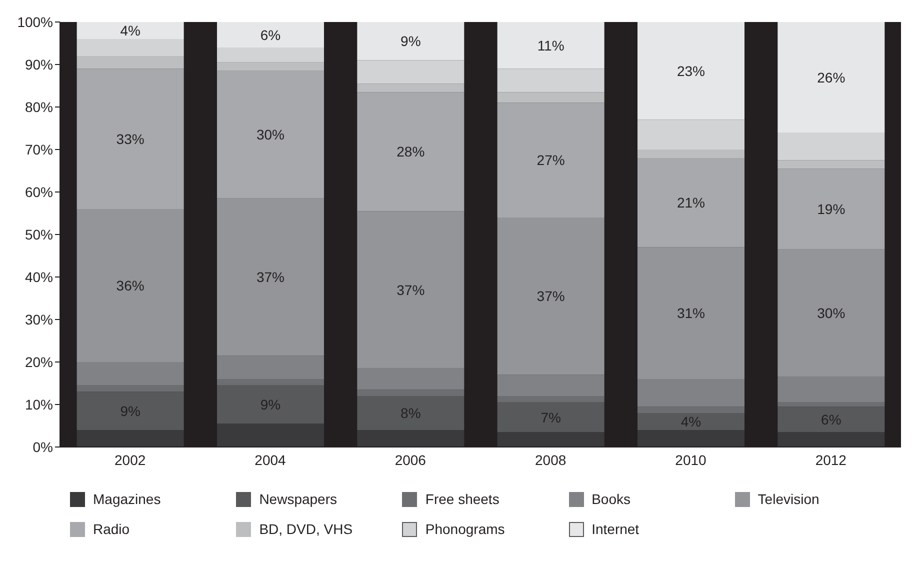 Image resolution: width=913 pixels, height=583 pixels. What do you see at coordinates (270, 460) in the screenshot?
I see `x-tick-label: 2004` at bounding box center [270, 460].